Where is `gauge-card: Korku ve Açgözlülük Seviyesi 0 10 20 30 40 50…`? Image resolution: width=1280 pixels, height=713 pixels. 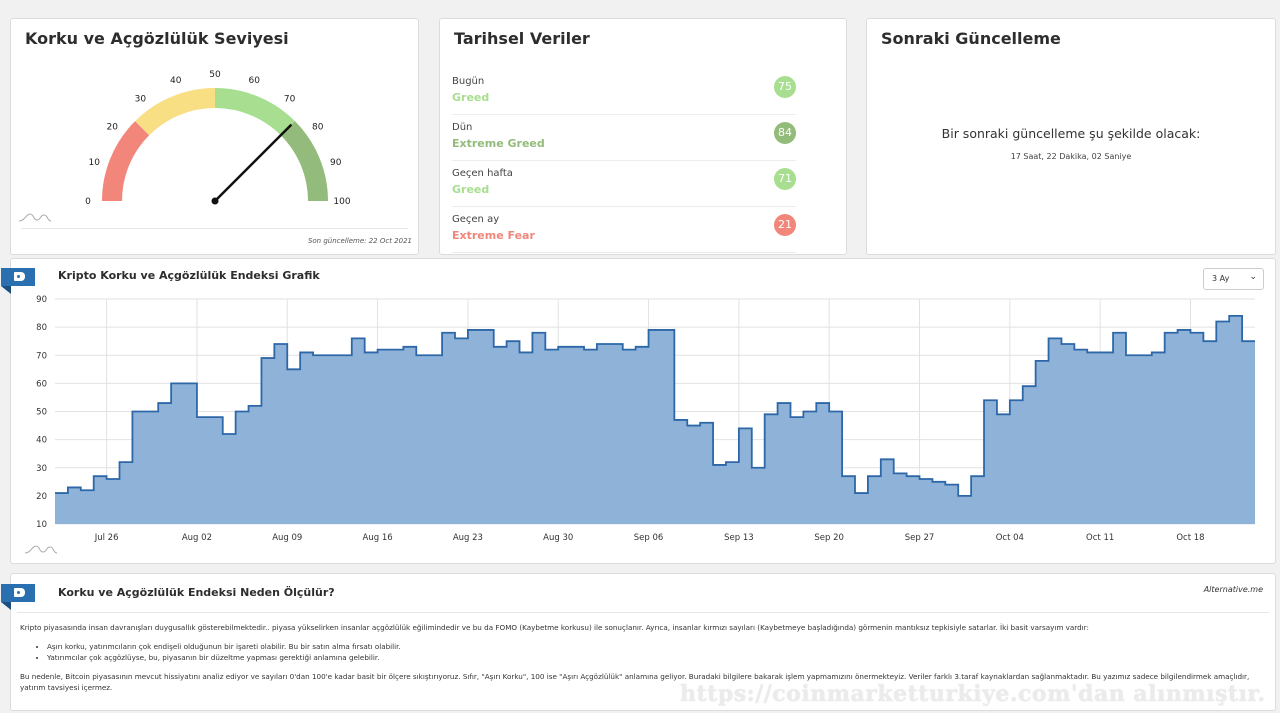
gauge-card: Korku ve Açgözlülük Seviyesi 0 10 20 30 40 50… is located at coordinates (214, 136).